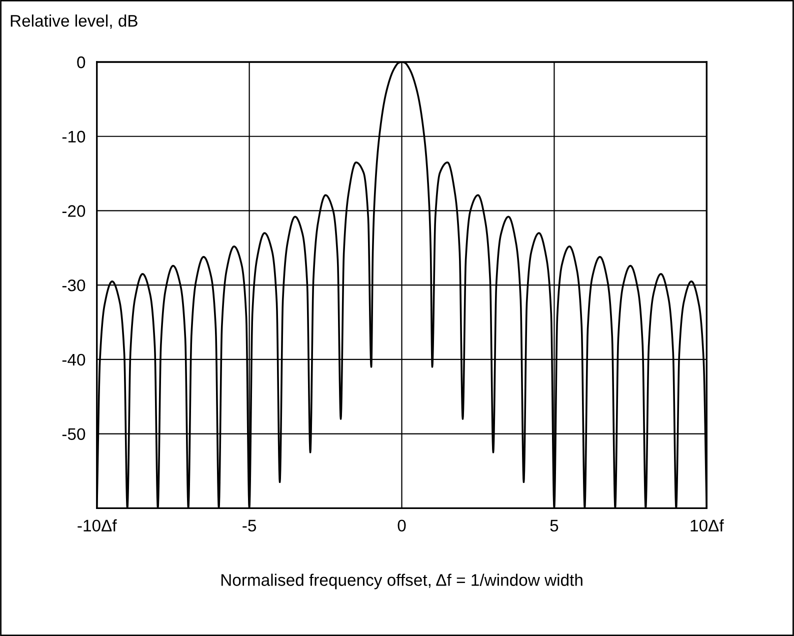 The width and height of the screenshot is (794, 636). Describe the element at coordinates (74, 434) in the screenshot. I see `y-tick-label: -50` at that location.